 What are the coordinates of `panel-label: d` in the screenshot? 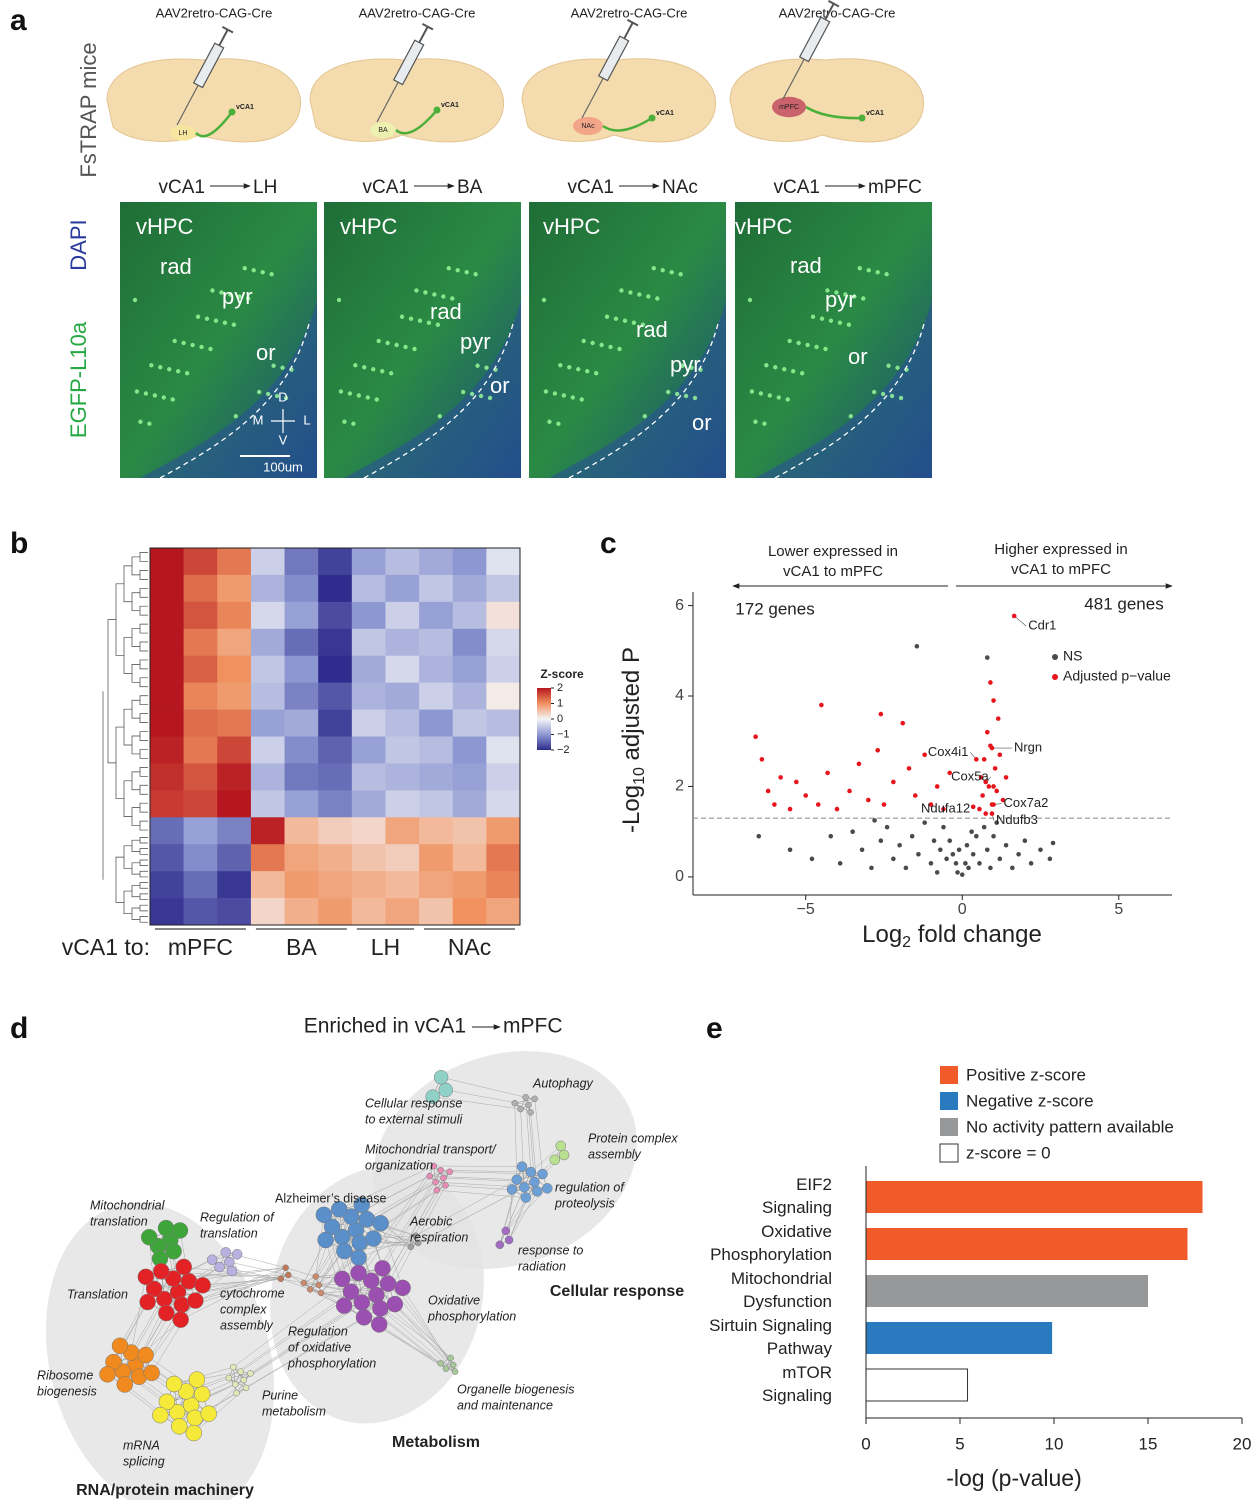 It's located at (19, 1028).